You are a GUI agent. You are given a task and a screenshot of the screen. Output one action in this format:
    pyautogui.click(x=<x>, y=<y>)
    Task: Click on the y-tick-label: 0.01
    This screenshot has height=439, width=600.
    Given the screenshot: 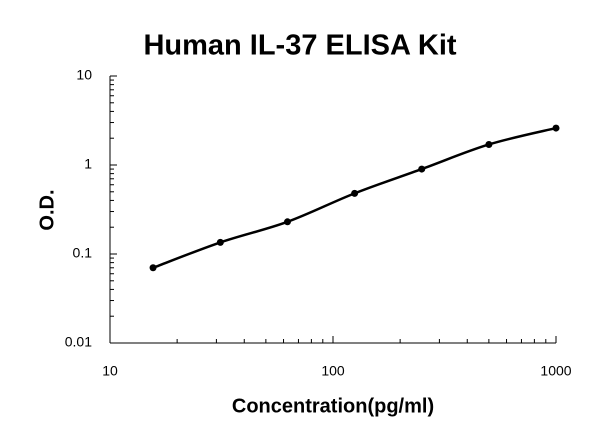 What is the action you would take?
    pyautogui.click(x=78, y=342)
    